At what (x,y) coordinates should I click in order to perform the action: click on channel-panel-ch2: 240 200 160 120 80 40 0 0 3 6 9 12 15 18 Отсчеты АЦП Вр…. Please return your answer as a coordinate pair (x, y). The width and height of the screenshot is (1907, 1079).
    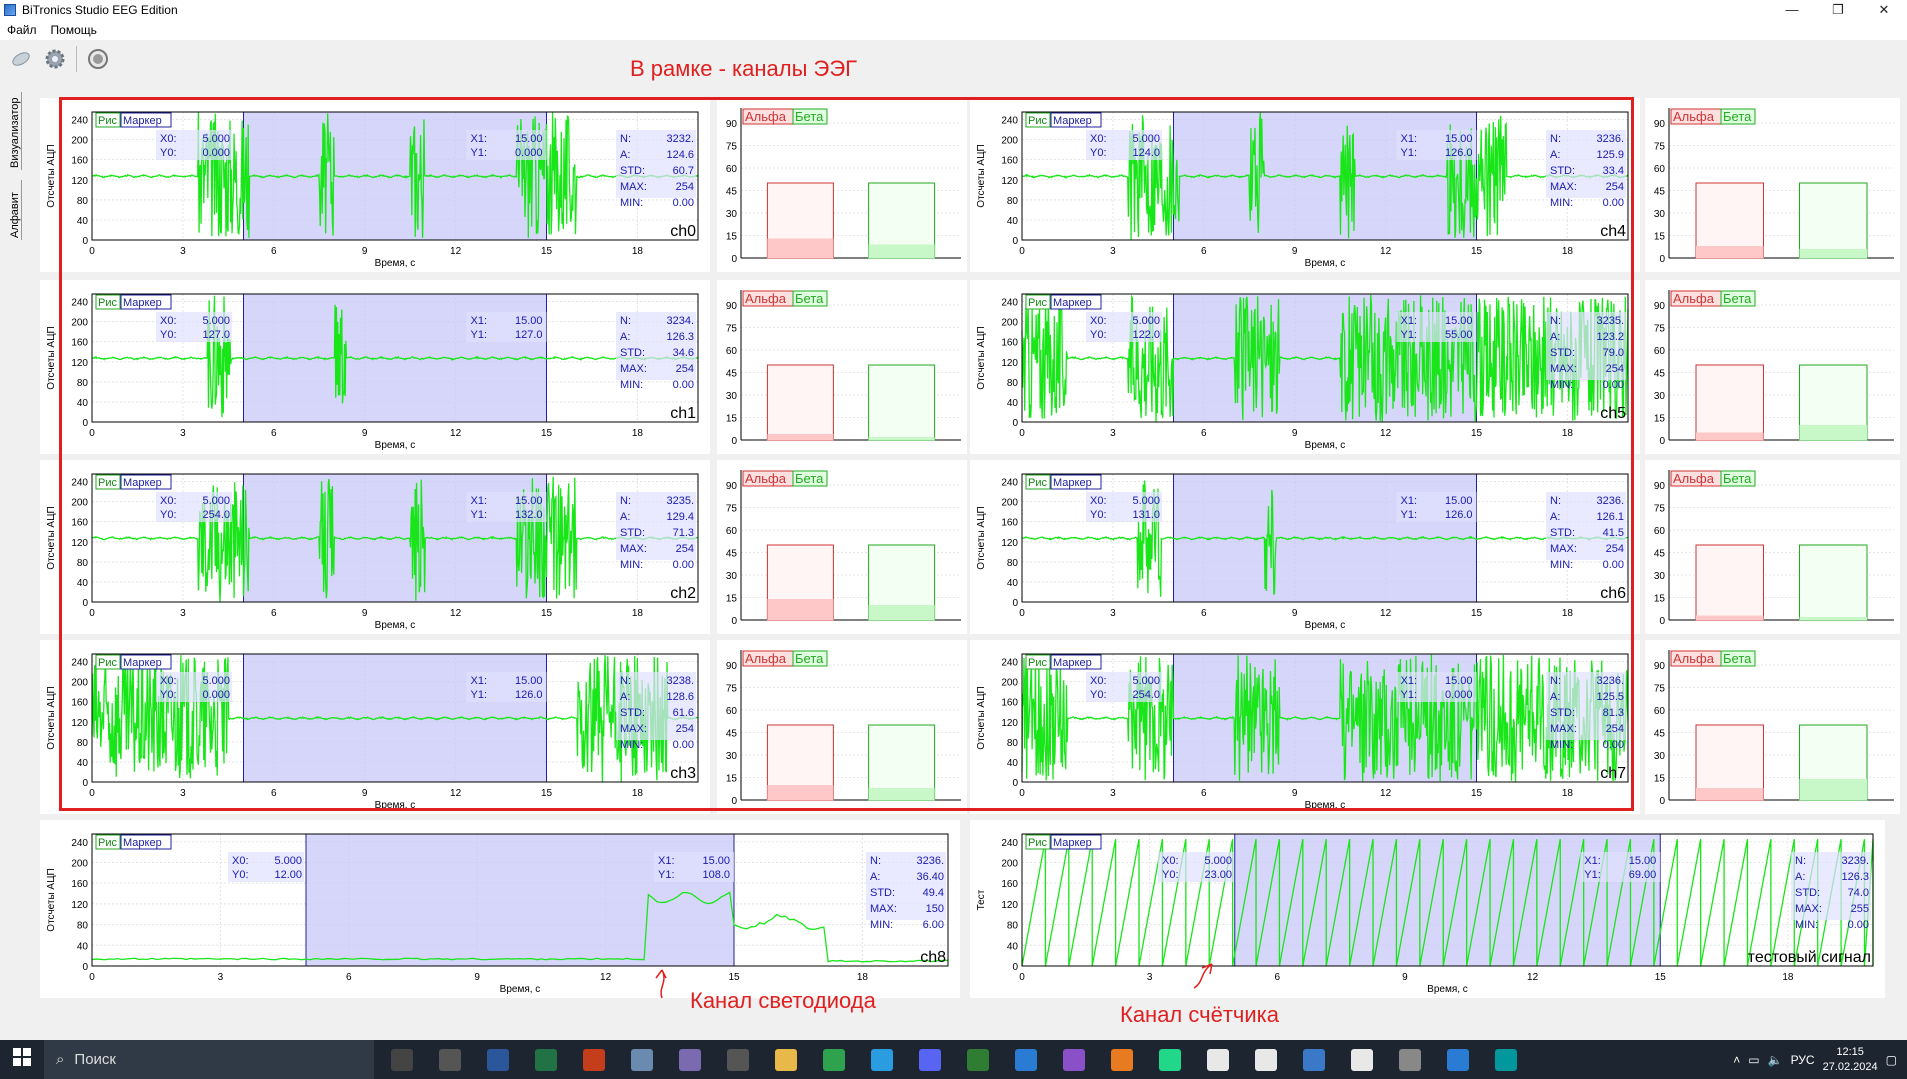
    Looking at the image, I should click on (375, 547).